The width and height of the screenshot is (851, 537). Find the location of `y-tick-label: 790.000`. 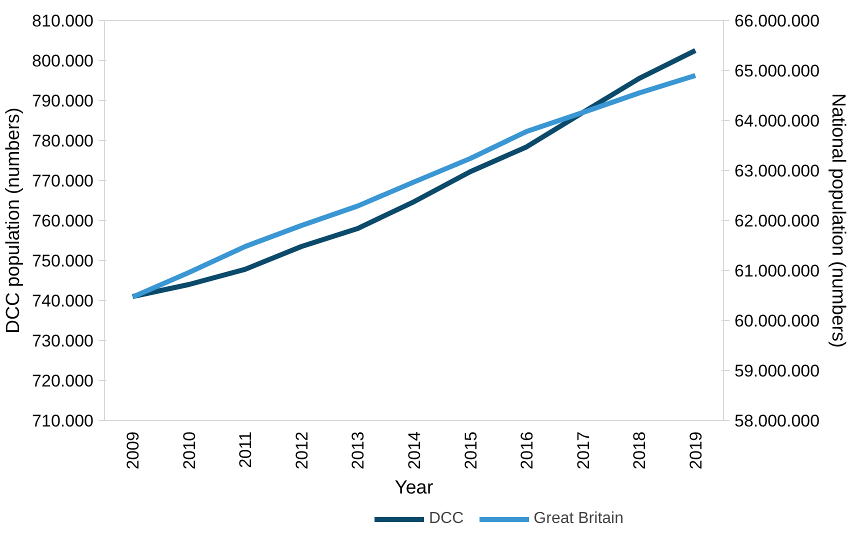

y-tick-label: 790.000 is located at coordinates (63, 101).